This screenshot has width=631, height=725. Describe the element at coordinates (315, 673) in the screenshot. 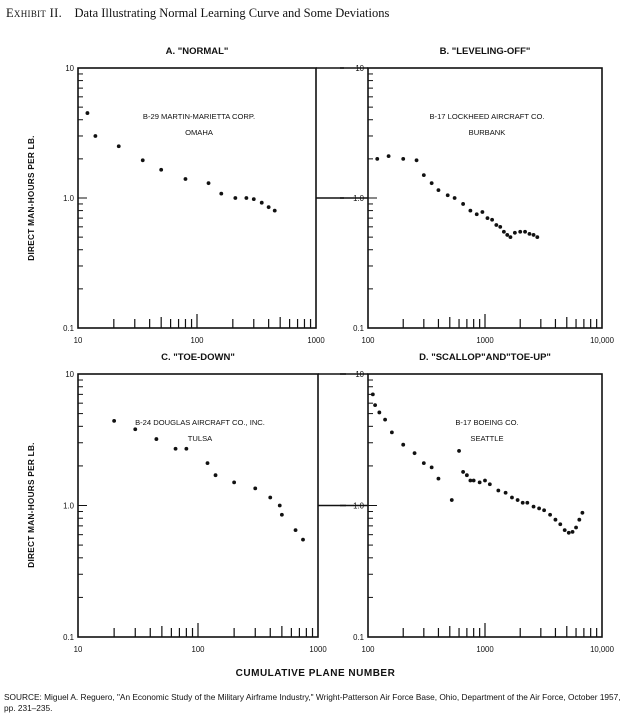

I see `x-axis-label: CUMULATIVE PLANE NUMBER` at that location.